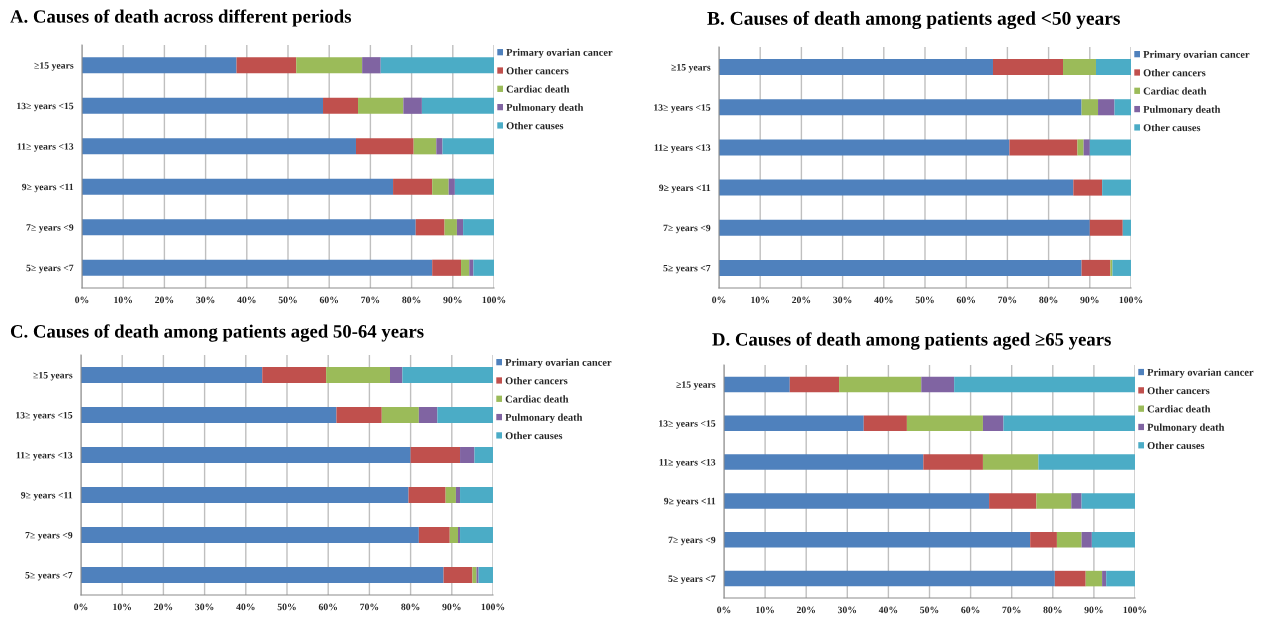 The width and height of the screenshot is (1266, 617). What do you see at coordinates (217, 333) in the screenshot?
I see `chart-title: C. Causes of death among patients aged 50-64 years` at bounding box center [217, 333].